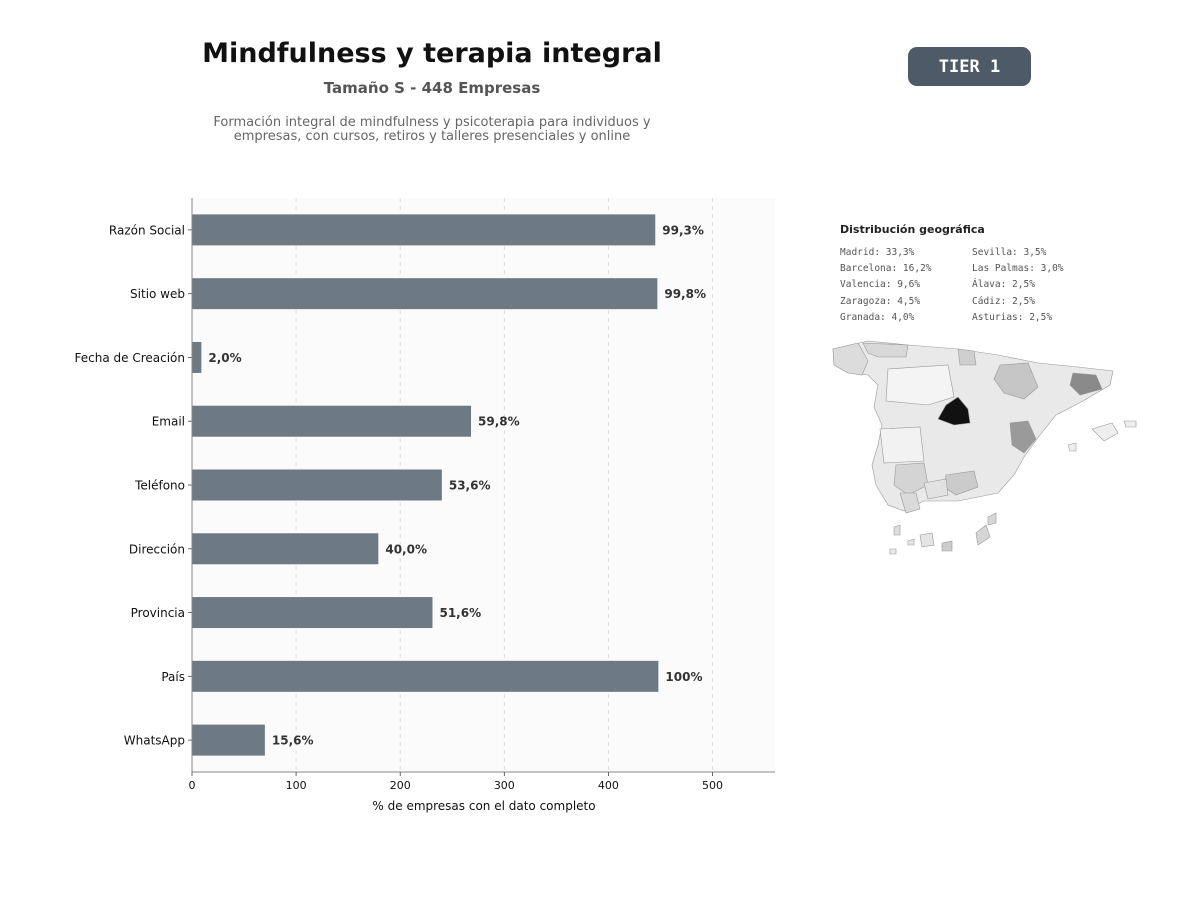 The width and height of the screenshot is (1200, 900). What do you see at coordinates (173, 677) in the screenshot?
I see `y-tick-label: País` at bounding box center [173, 677].